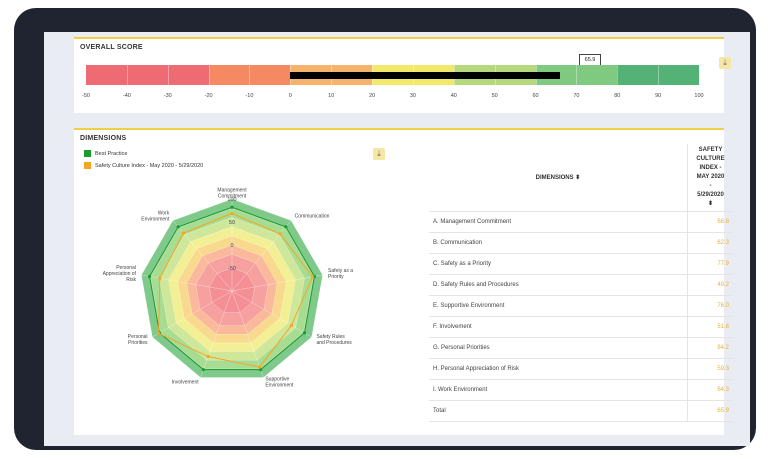 The image size is (768, 462). What do you see at coordinates (412, 96) in the screenshot?
I see `gauge-tick-label: 30` at bounding box center [412, 96].